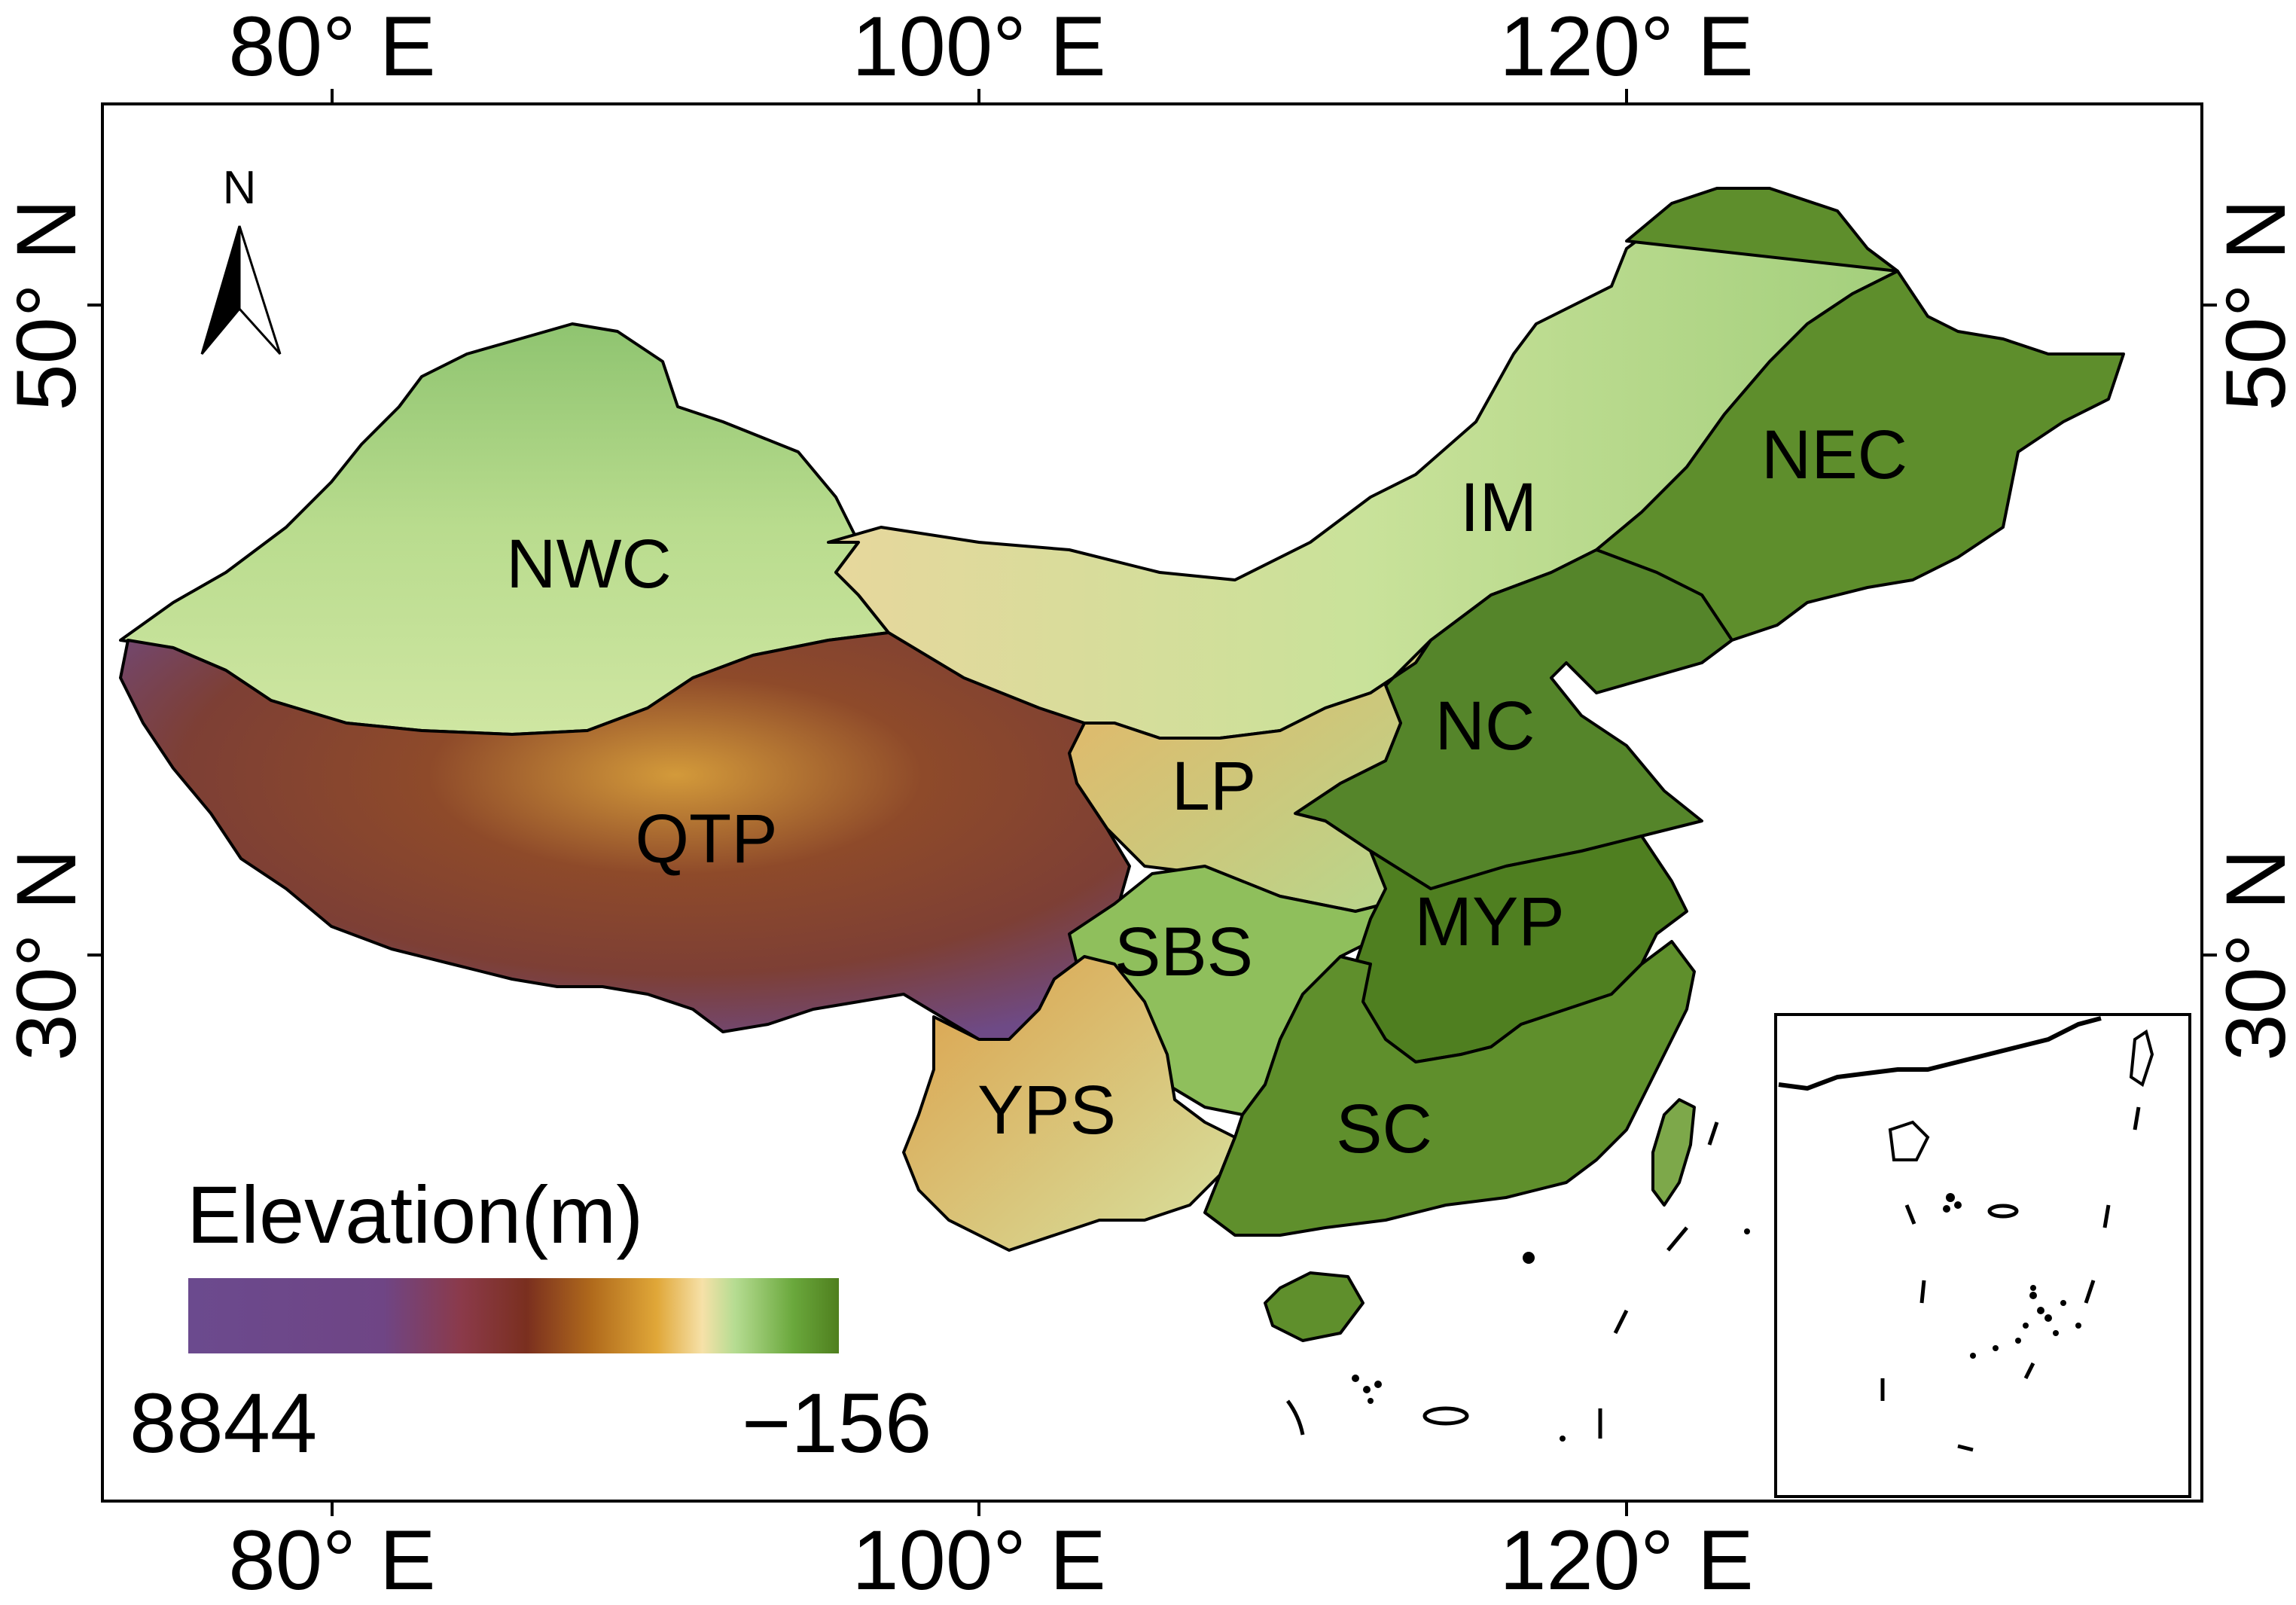 Image resolution: width=2296 pixels, height=1605 pixels. What do you see at coordinates (1449, 1088) in the screenshot?
I see `region-shape-sc` at bounding box center [1449, 1088].